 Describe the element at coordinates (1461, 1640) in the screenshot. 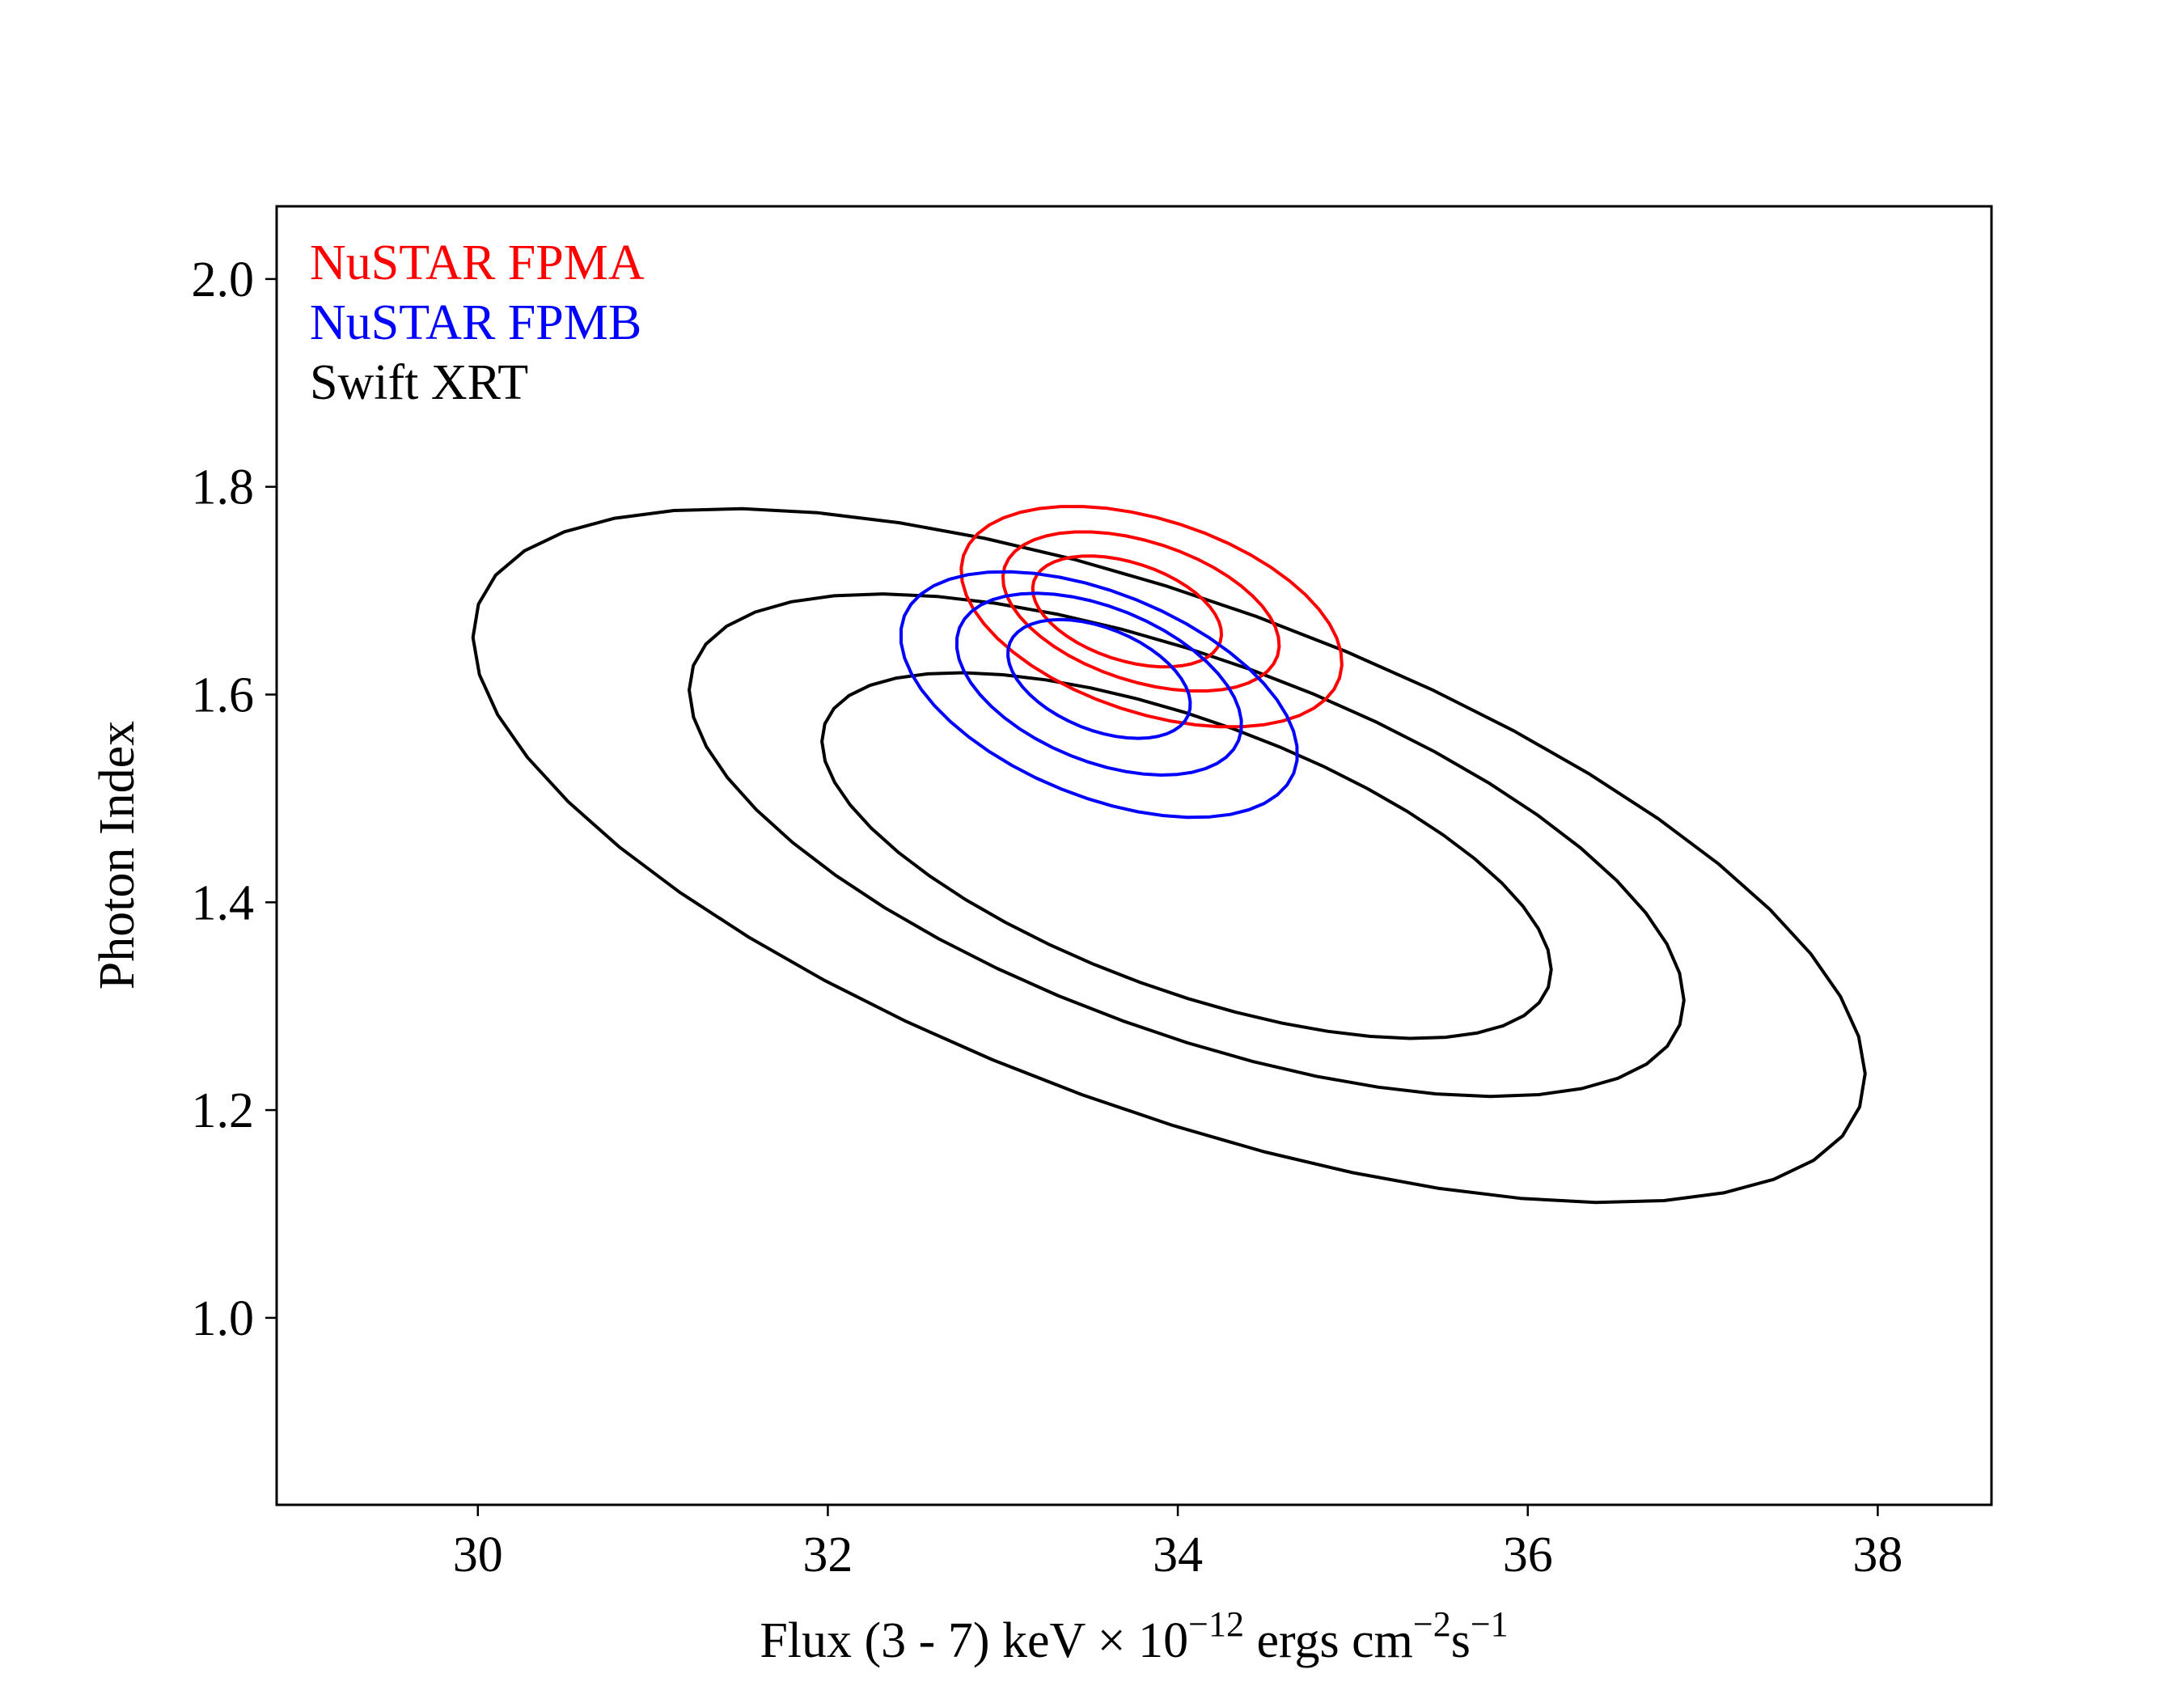

I see `x-axis-label-units-2: s` at that location.